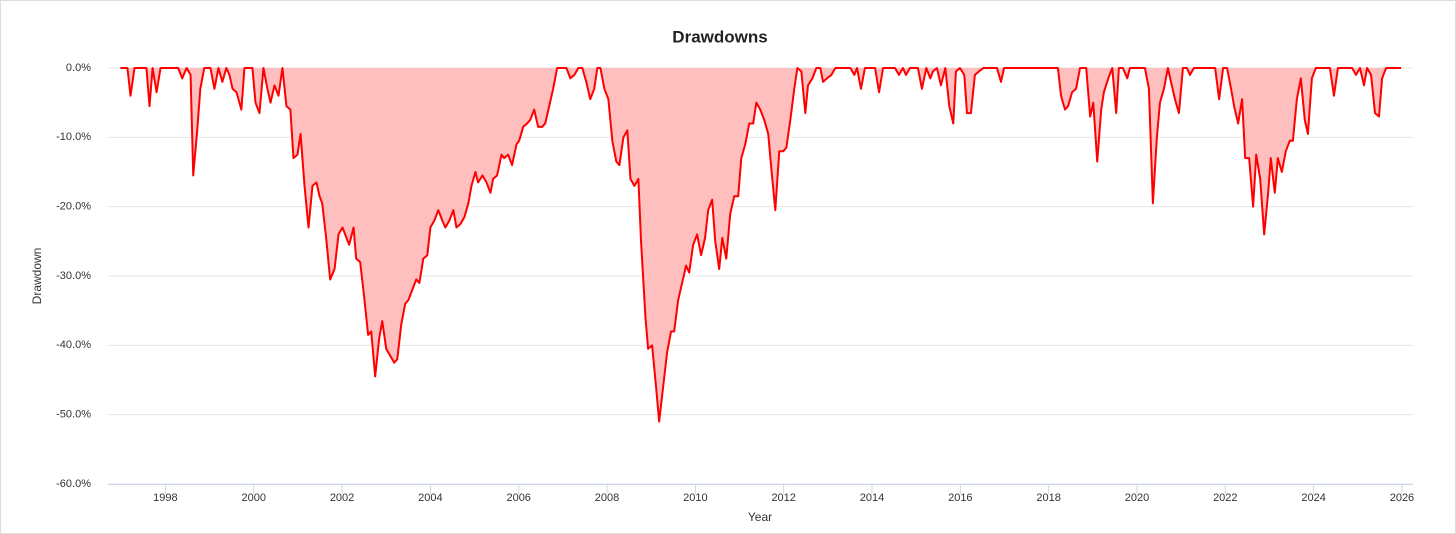 The height and width of the screenshot is (534, 1456). I want to click on y-tick-label: -10.0%, so click(73, 137).